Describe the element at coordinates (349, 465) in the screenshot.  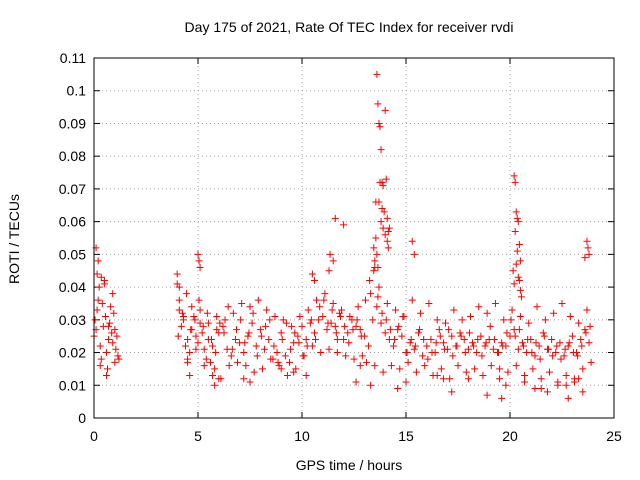
I see `x-axis-label: GPS time / hours` at that location.